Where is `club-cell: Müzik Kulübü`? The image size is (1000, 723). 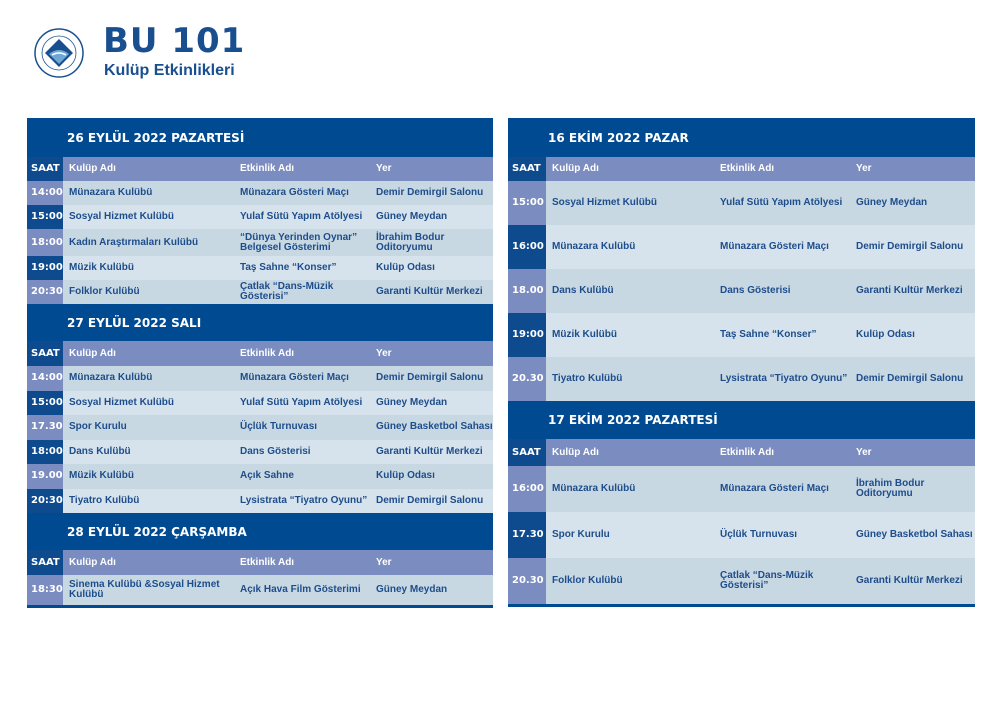 club-cell: Müzik Kulübü is located at coordinates (101, 267).